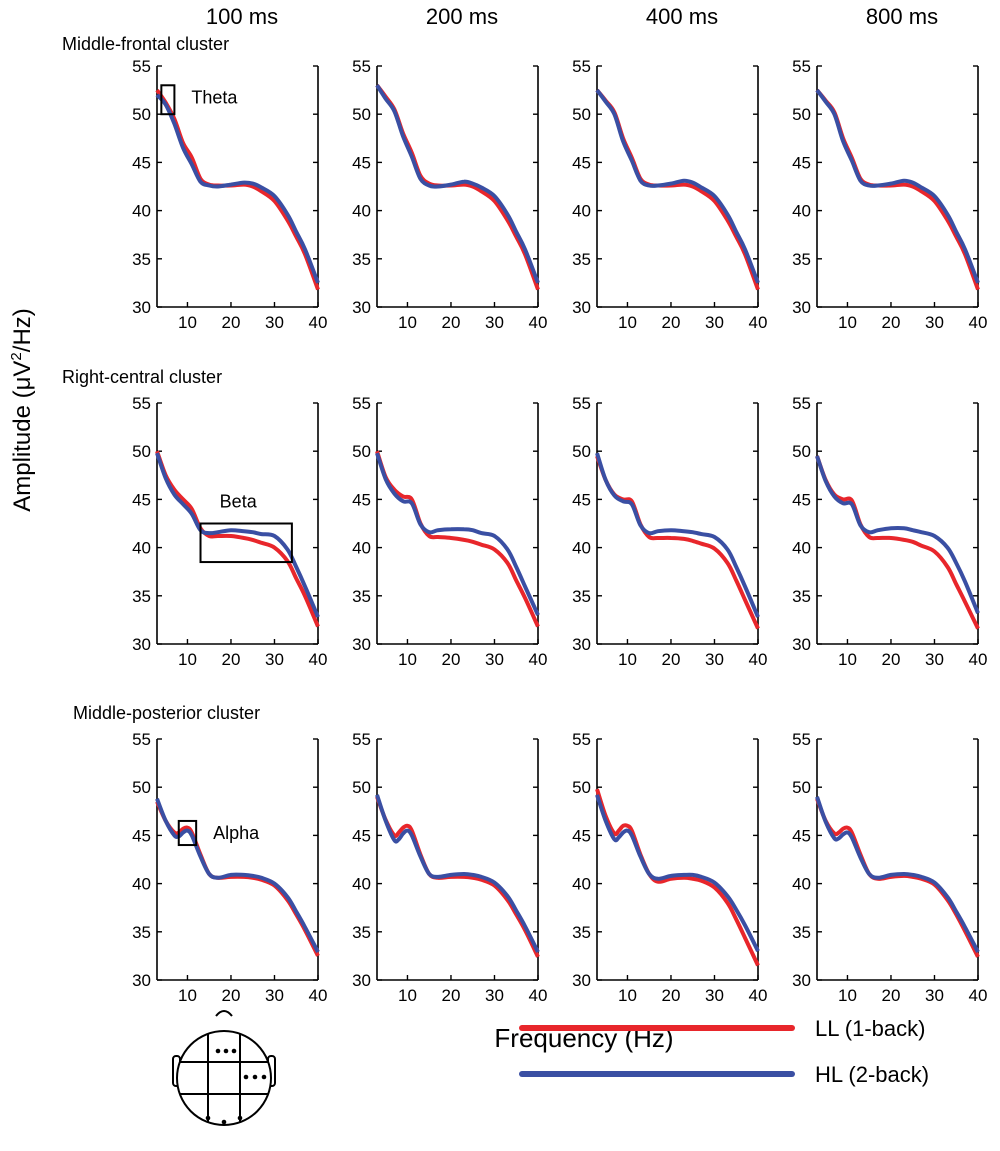 The height and width of the screenshot is (1151, 1000). What do you see at coordinates (229, 867) in the screenshot?
I see `panel-r3-c1: 30 35 40 45 50 55 10 20 30 40 Alpha` at bounding box center [229, 867].